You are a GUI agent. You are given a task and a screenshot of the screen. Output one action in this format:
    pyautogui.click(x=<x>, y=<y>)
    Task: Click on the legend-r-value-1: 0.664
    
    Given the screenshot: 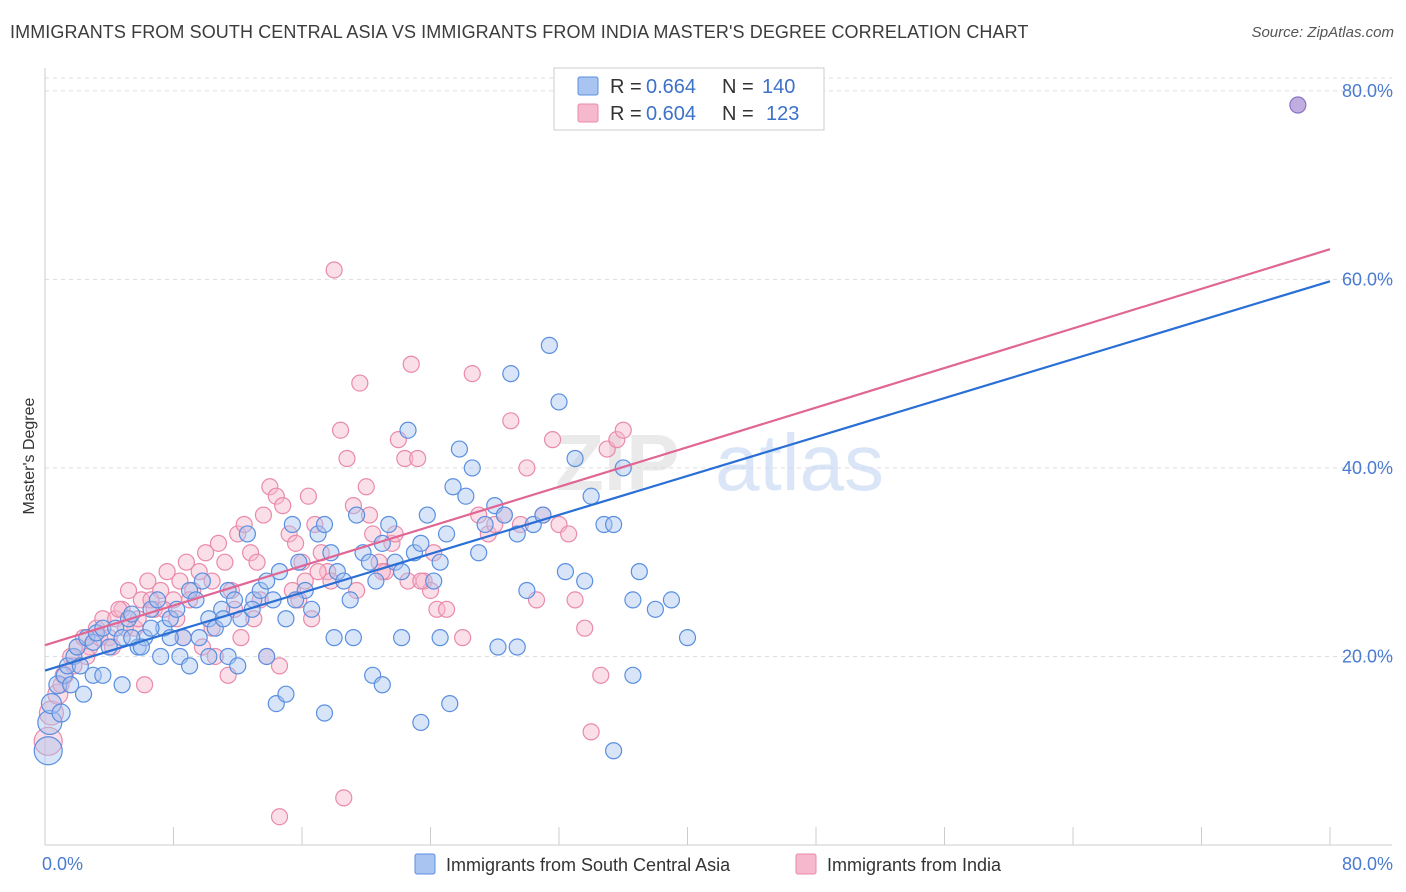 What is the action you would take?
    pyautogui.click(x=671, y=87)
    